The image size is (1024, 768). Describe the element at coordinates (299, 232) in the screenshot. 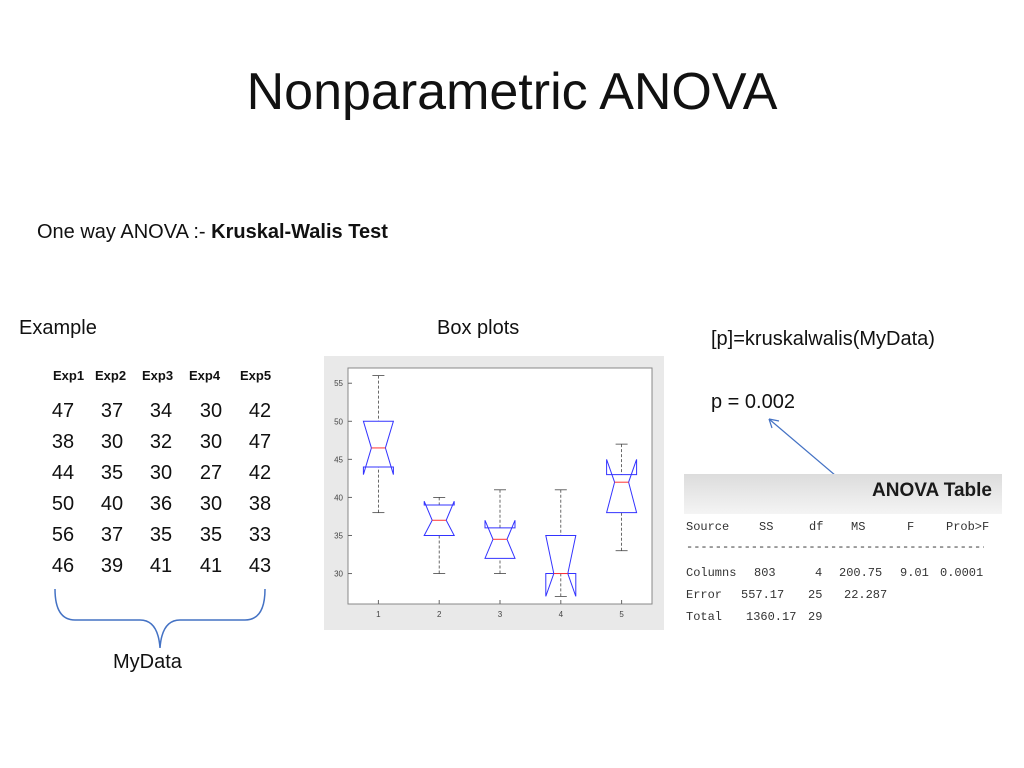

I see `subtitle-test-name: Kruskal-Walis Test` at that location.